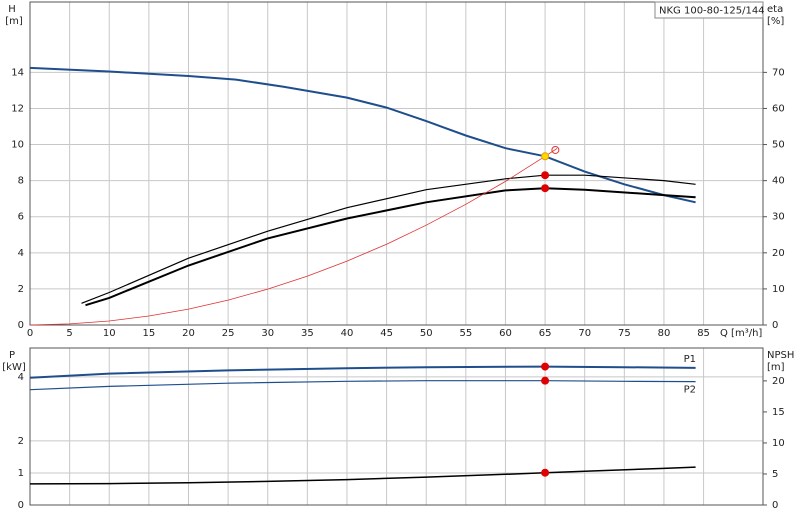 The width and height of the screenshot is (800, 520). I want to click on x-tick-label: 65, so click(545, 333).